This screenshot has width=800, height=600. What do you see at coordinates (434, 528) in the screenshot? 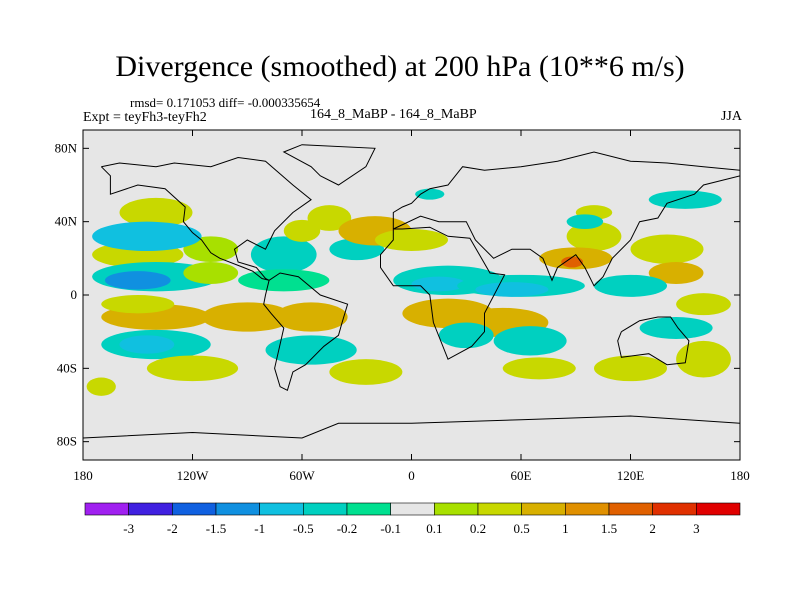
I see `colorbar-label: 0.1` at bounding box center [434, 528].